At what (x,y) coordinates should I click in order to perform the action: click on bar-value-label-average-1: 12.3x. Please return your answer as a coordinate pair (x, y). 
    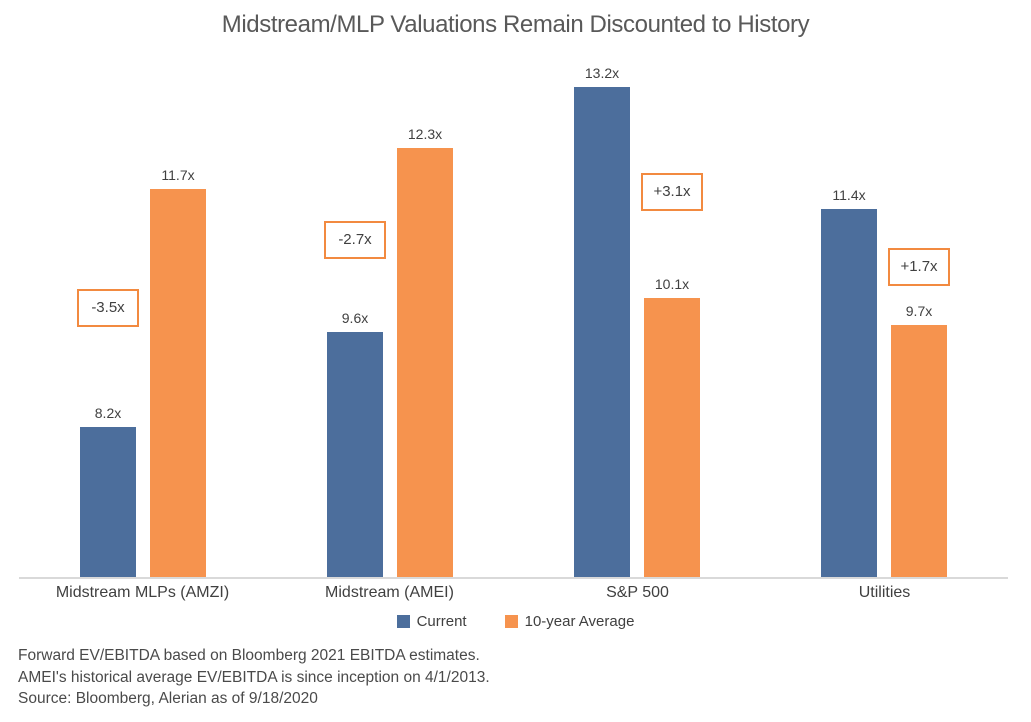
    Looking at the image, I should click on (425, 134).